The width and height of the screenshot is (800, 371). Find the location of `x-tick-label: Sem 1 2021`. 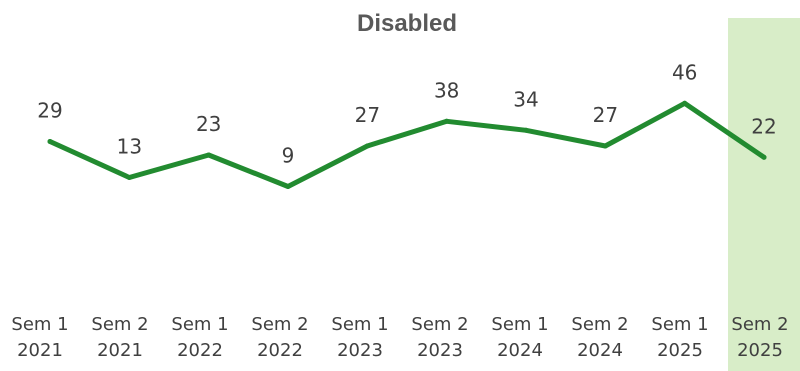

x-tick-label: Sem 1 2021 is located at coordinates (39, 337).